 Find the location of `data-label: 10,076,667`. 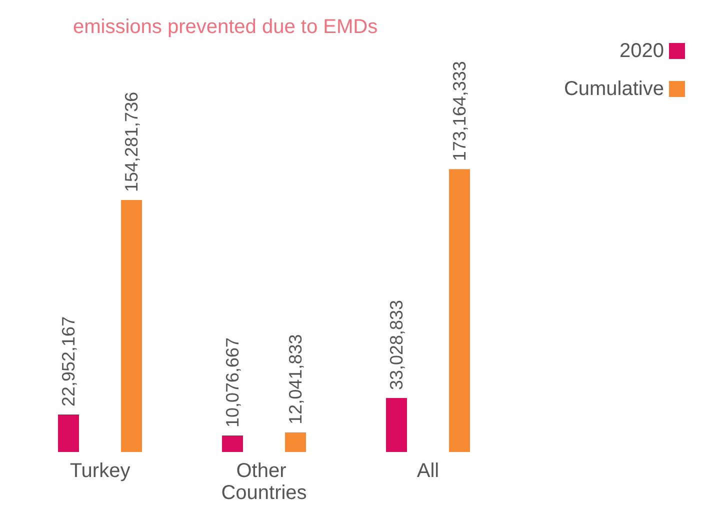

data-label: 10,076,667 is located at coordinates (232, 382).